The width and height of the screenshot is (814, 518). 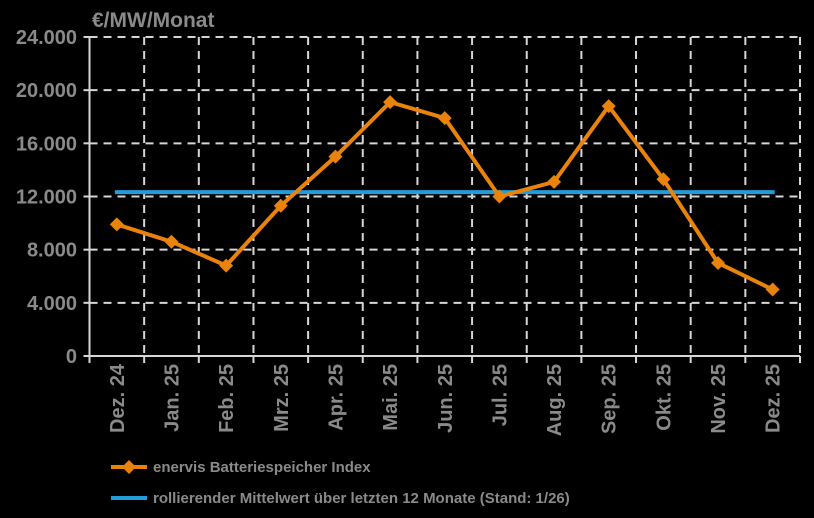 I want to click on x-tick-label: Sep. 25, so click(x=610, y=399).